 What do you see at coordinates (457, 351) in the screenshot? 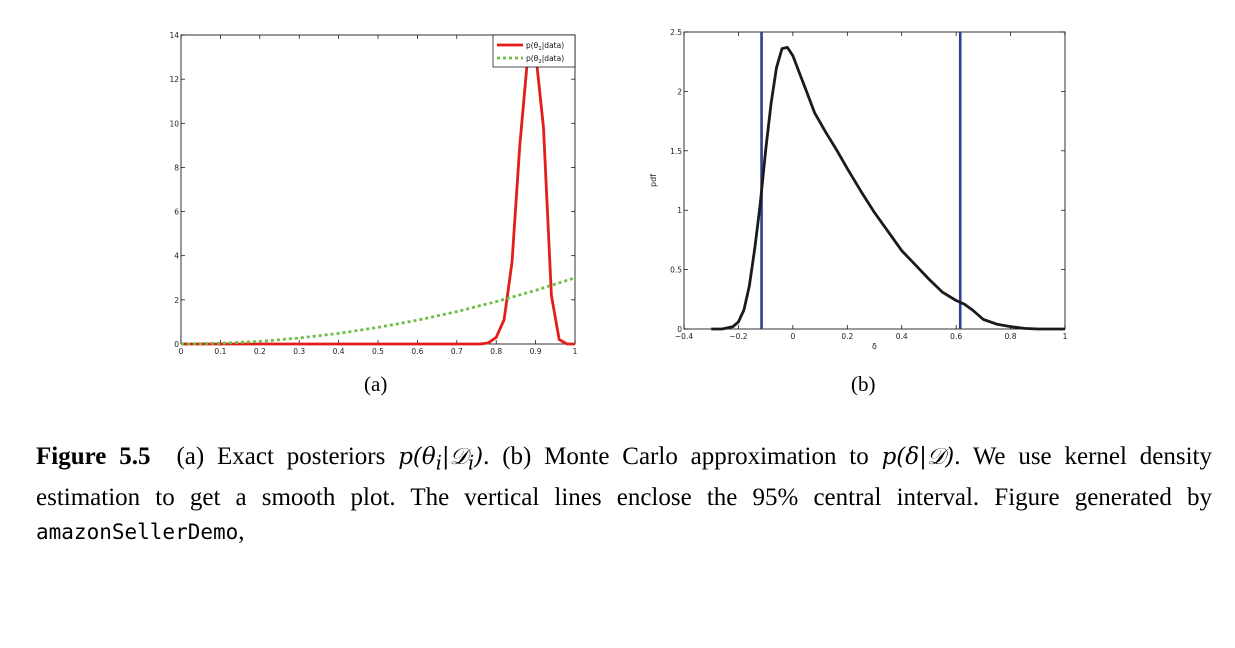
I see `x-tick-label: 0.7` at bounding box center [457, 351].